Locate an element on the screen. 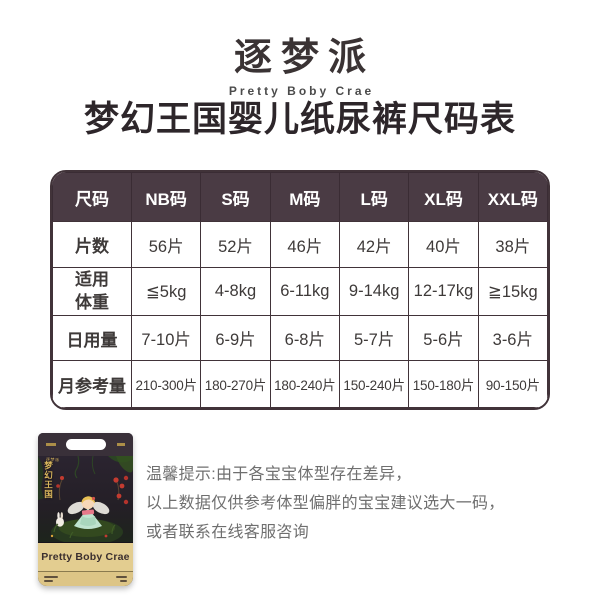 Image resolution: width=600 pixels, height=600 pixels. table-cell: 6-8片 is located at coordinates (304, 338).